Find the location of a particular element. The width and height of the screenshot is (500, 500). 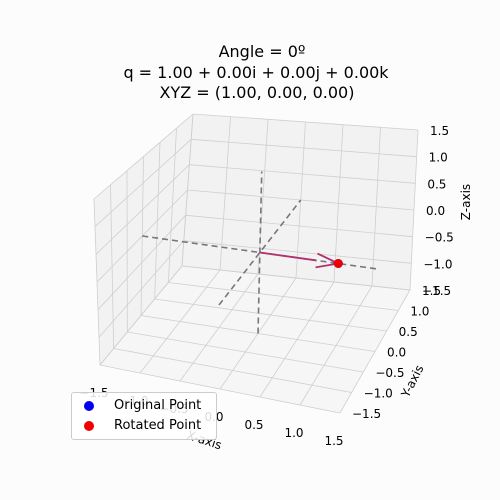

legend-marker-original is located at coordinates (89, 405).